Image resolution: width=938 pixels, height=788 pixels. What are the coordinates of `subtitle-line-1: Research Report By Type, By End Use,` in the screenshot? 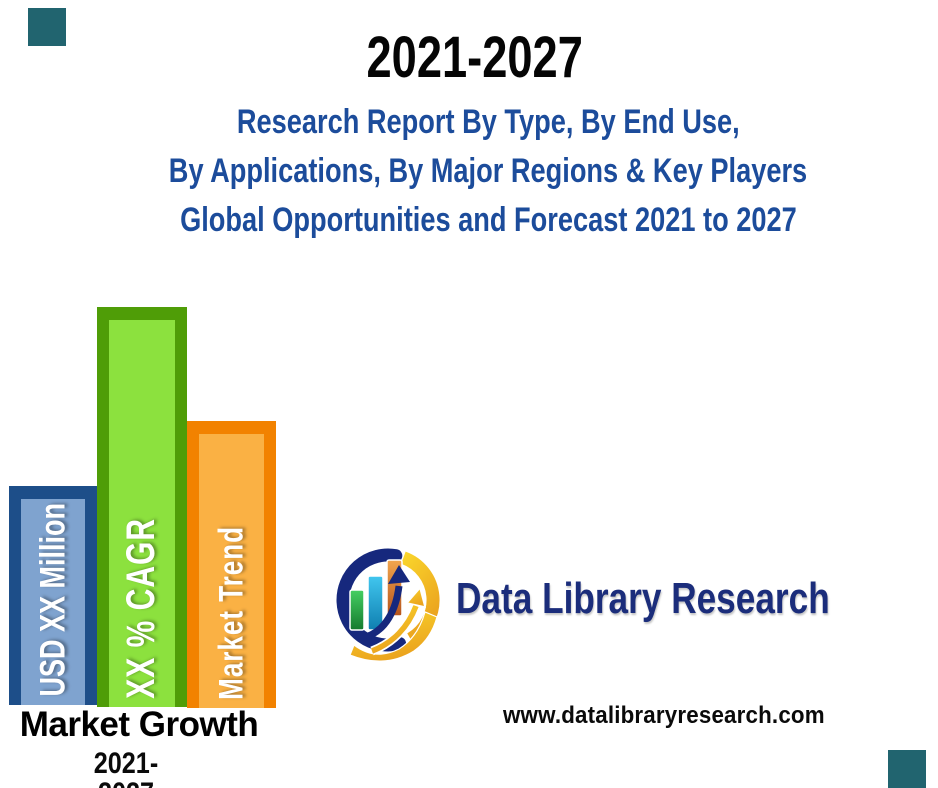 It's located at (488, 122).